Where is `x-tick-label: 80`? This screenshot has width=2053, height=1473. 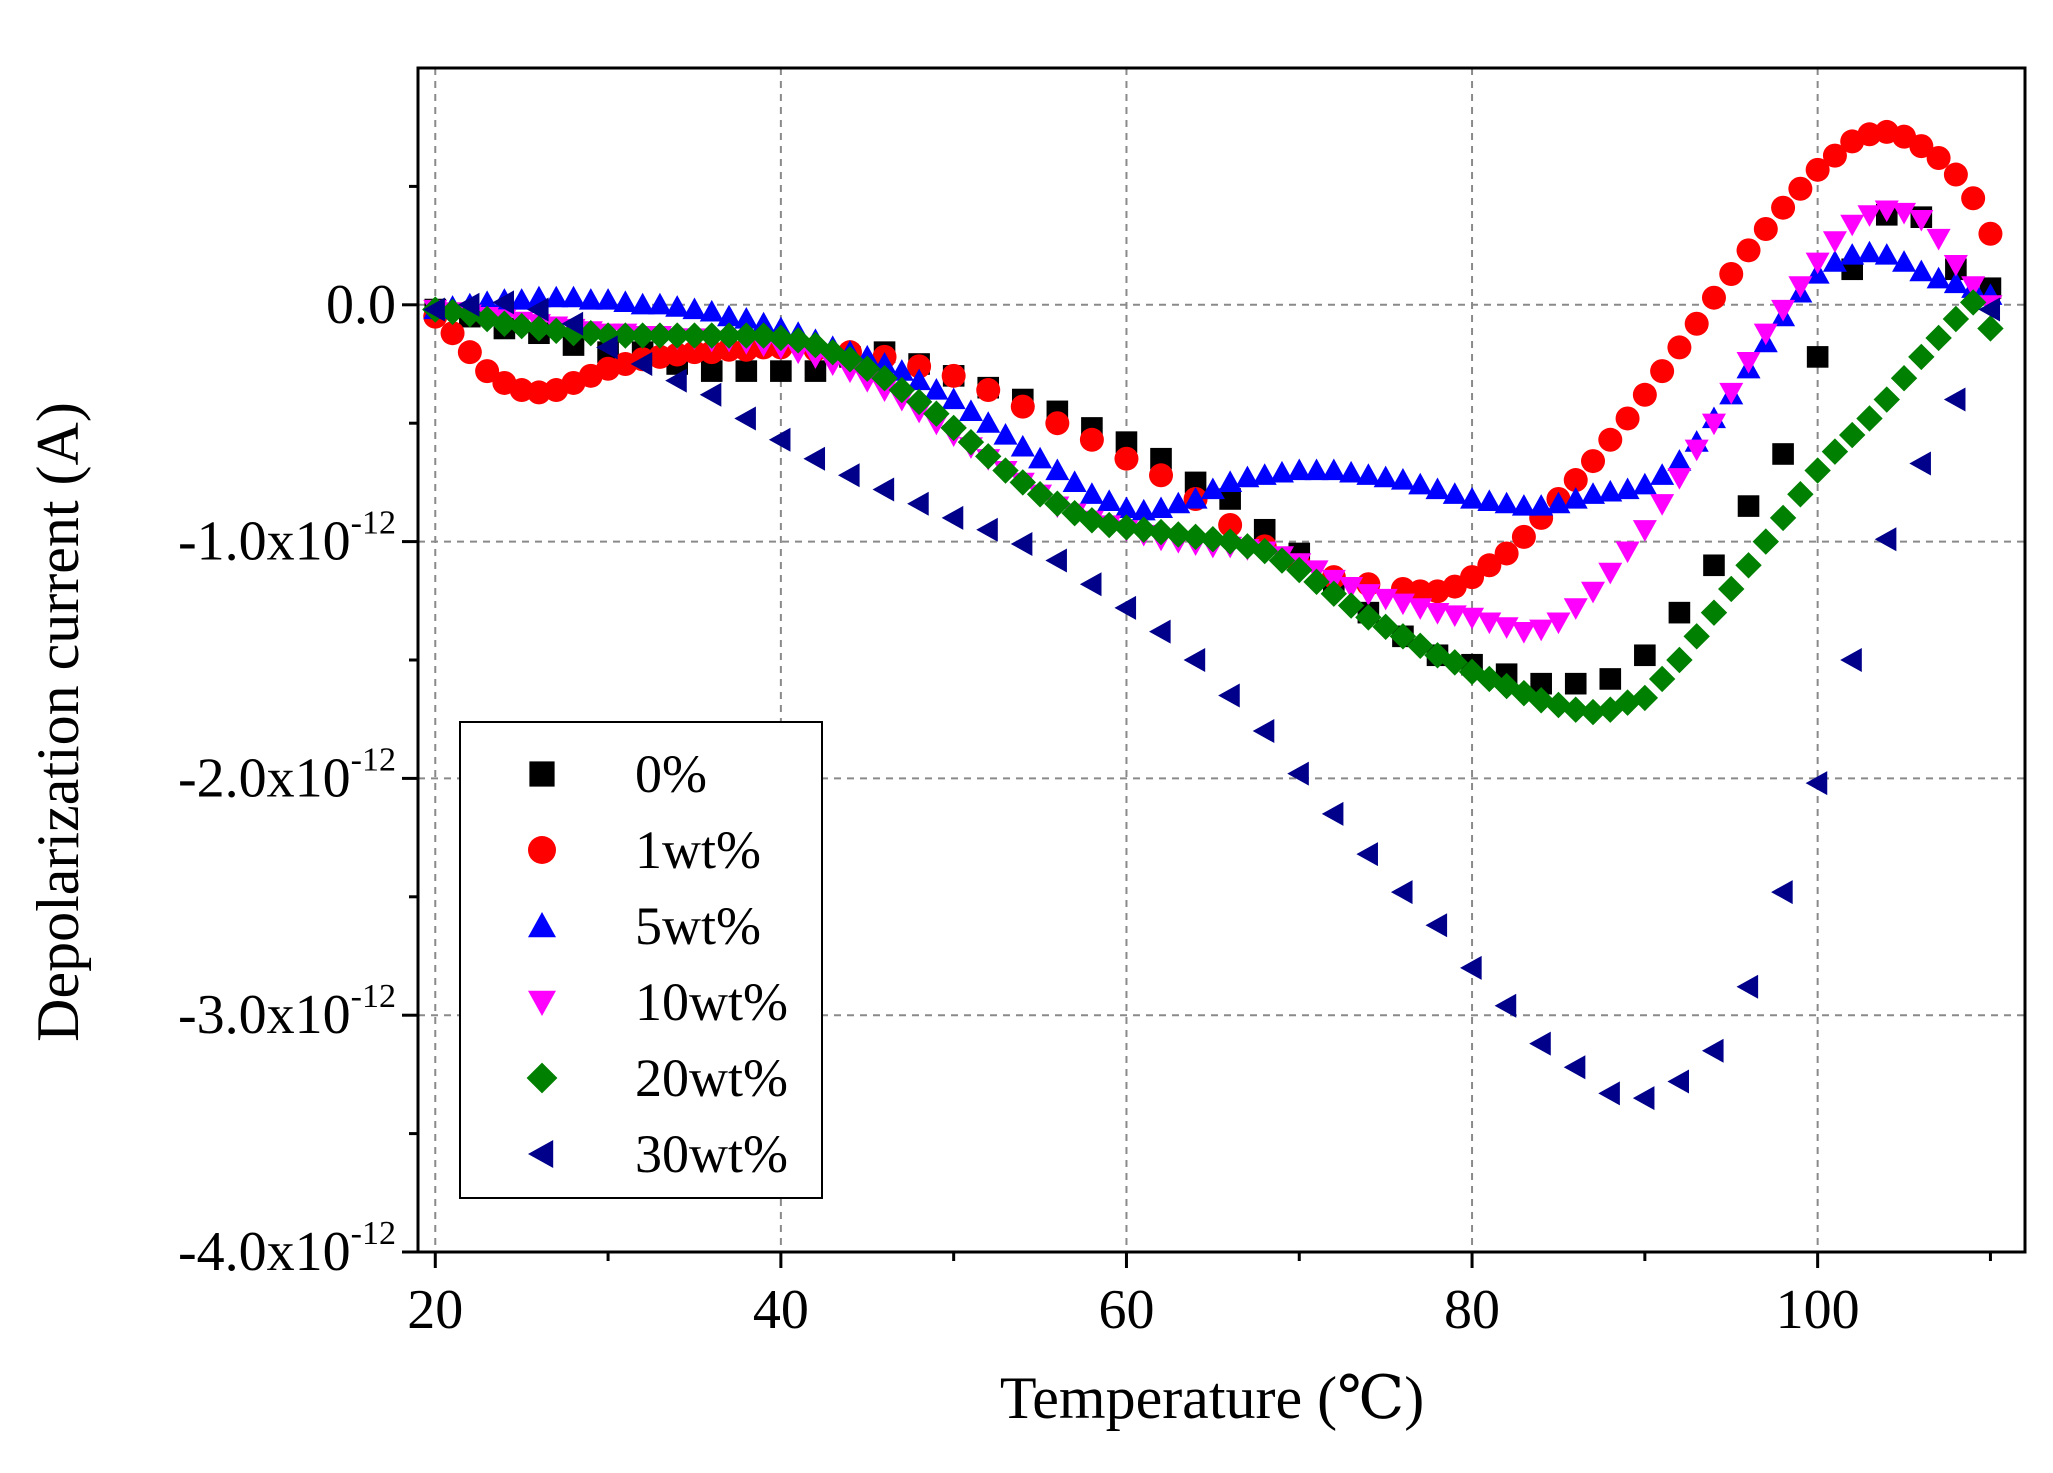 x-tick-label: 80 is located at coordinates (1472, 1310).